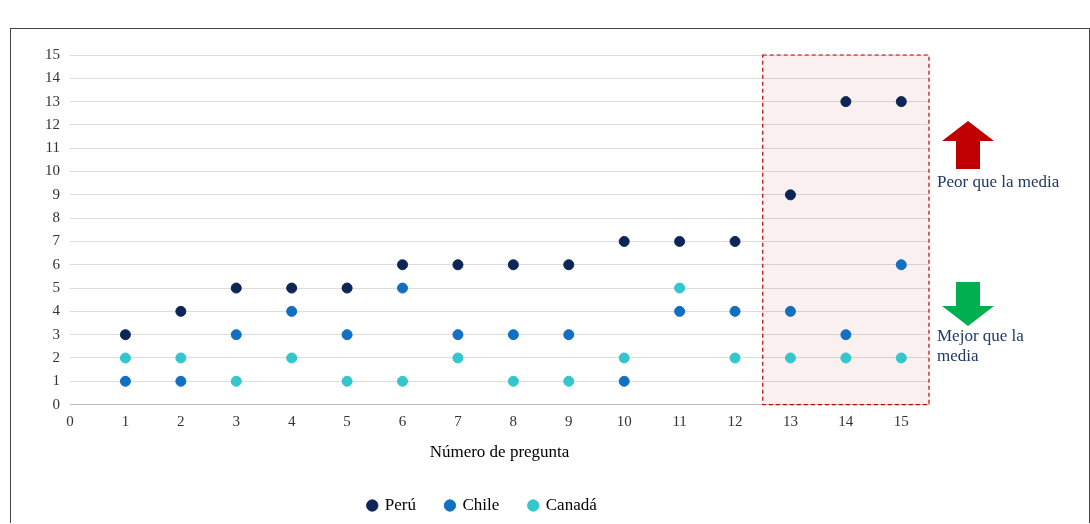  Describe the element at coordinates (481, 504) in the screenshot. I see `legend-label: Chile` at that location.